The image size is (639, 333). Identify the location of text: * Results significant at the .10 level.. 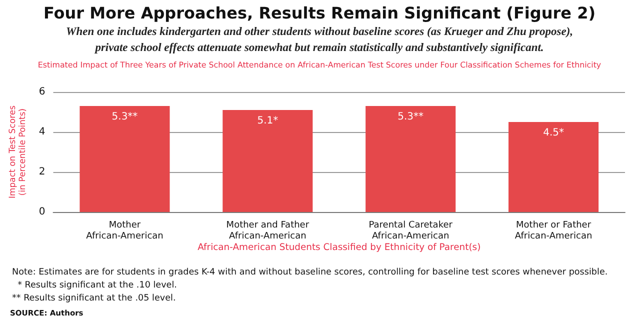
(94, 285).